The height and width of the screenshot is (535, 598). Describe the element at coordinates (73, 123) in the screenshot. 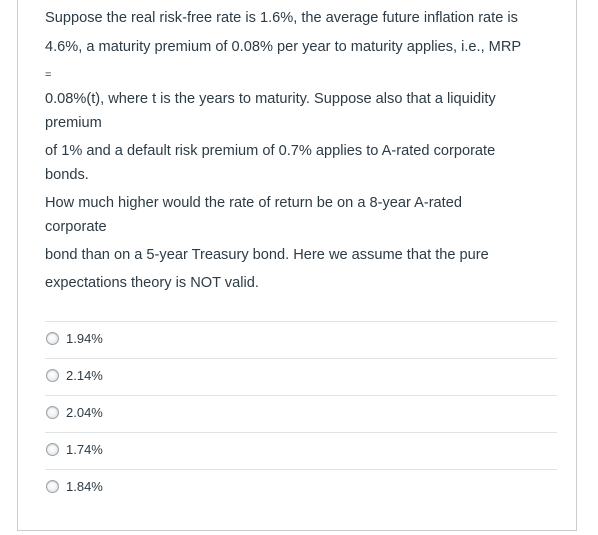

I see `question-line: premium` at that location.